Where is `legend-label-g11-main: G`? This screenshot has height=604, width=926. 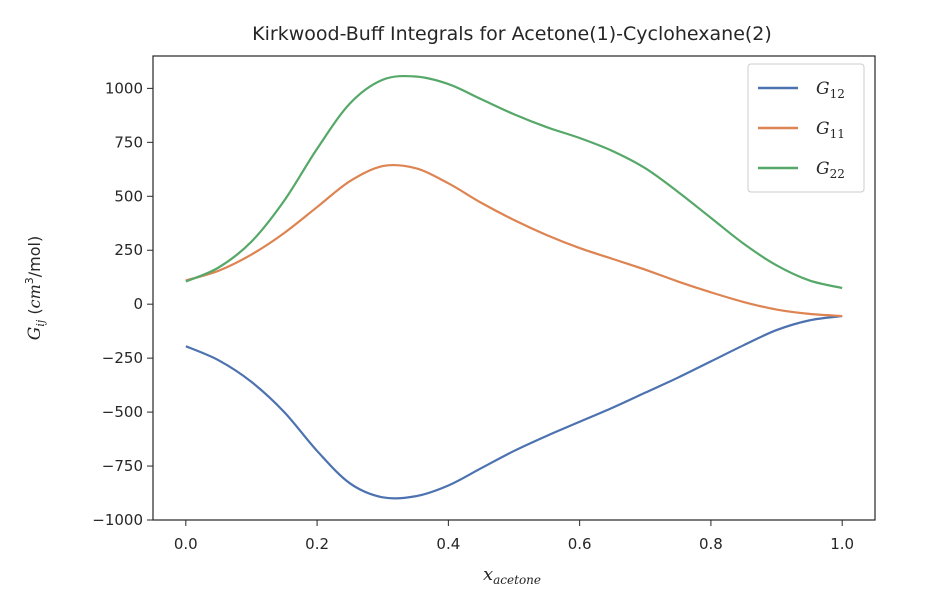
legend-label-g11-main: G is located at coordinates (823, 129).